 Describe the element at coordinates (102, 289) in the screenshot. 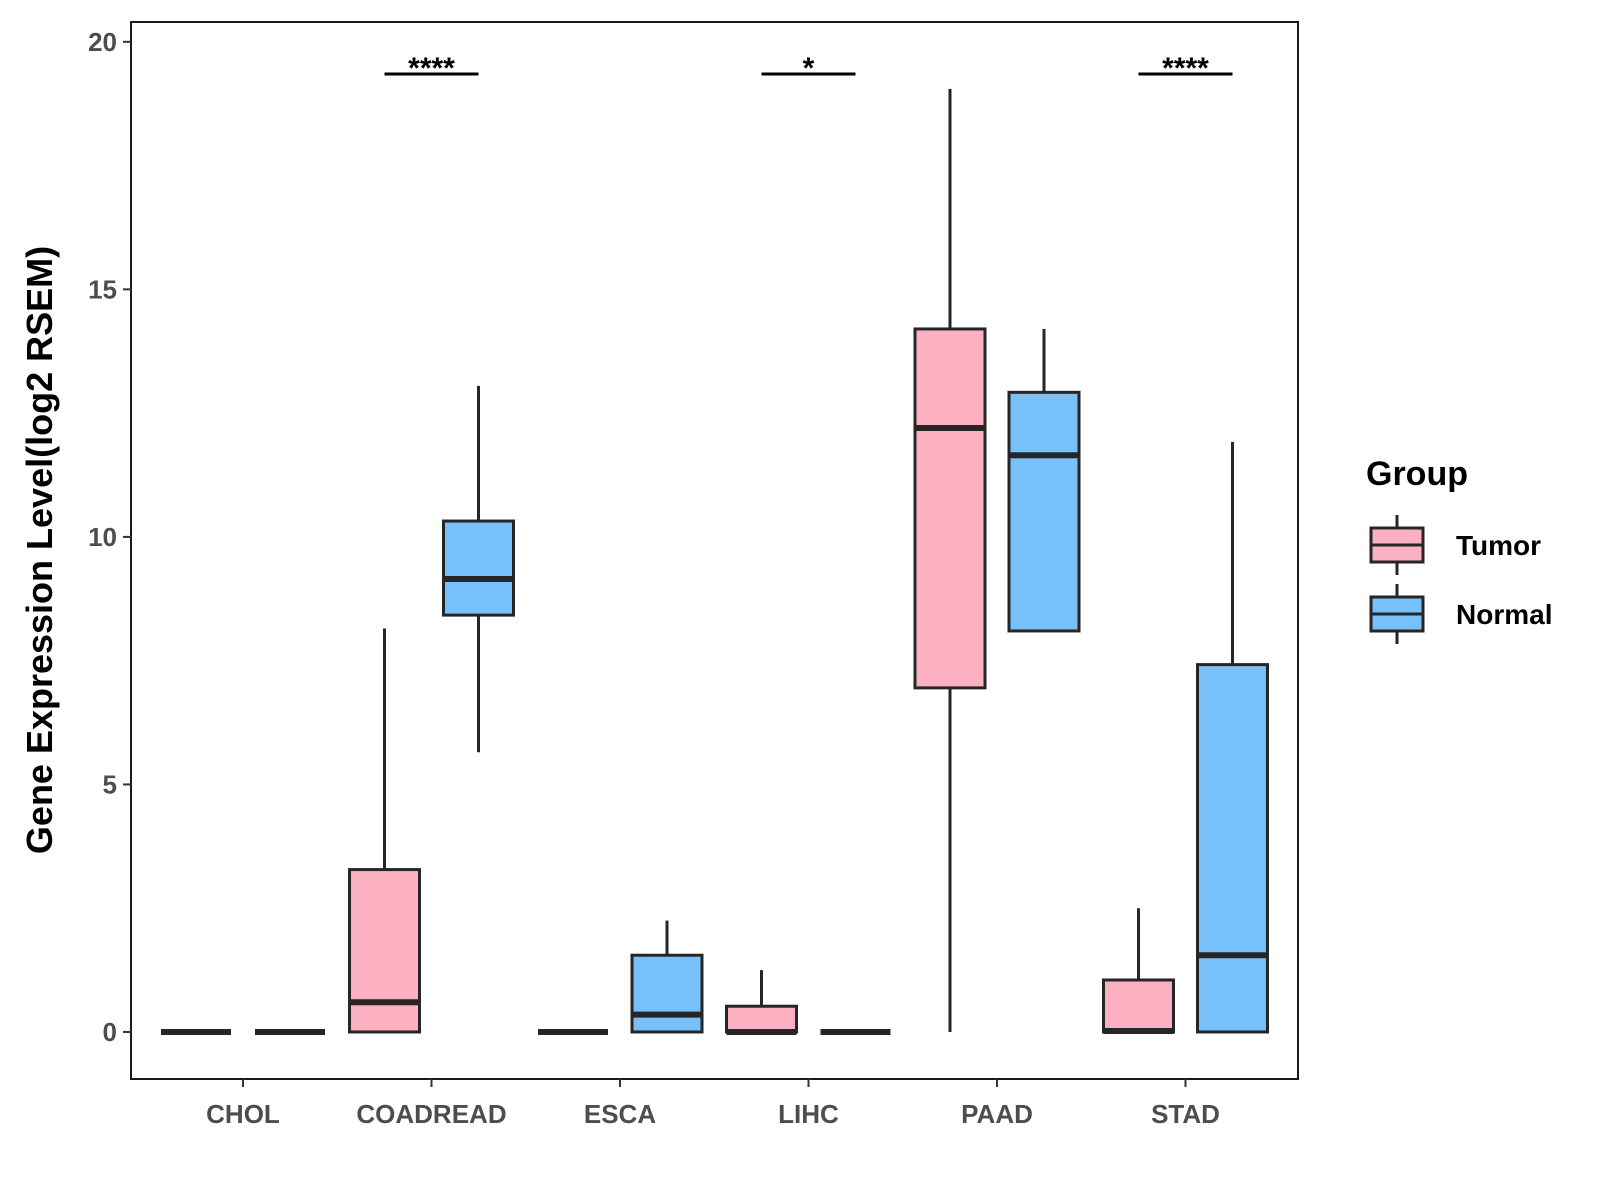

I see `y-tick-label: 15` at that location.